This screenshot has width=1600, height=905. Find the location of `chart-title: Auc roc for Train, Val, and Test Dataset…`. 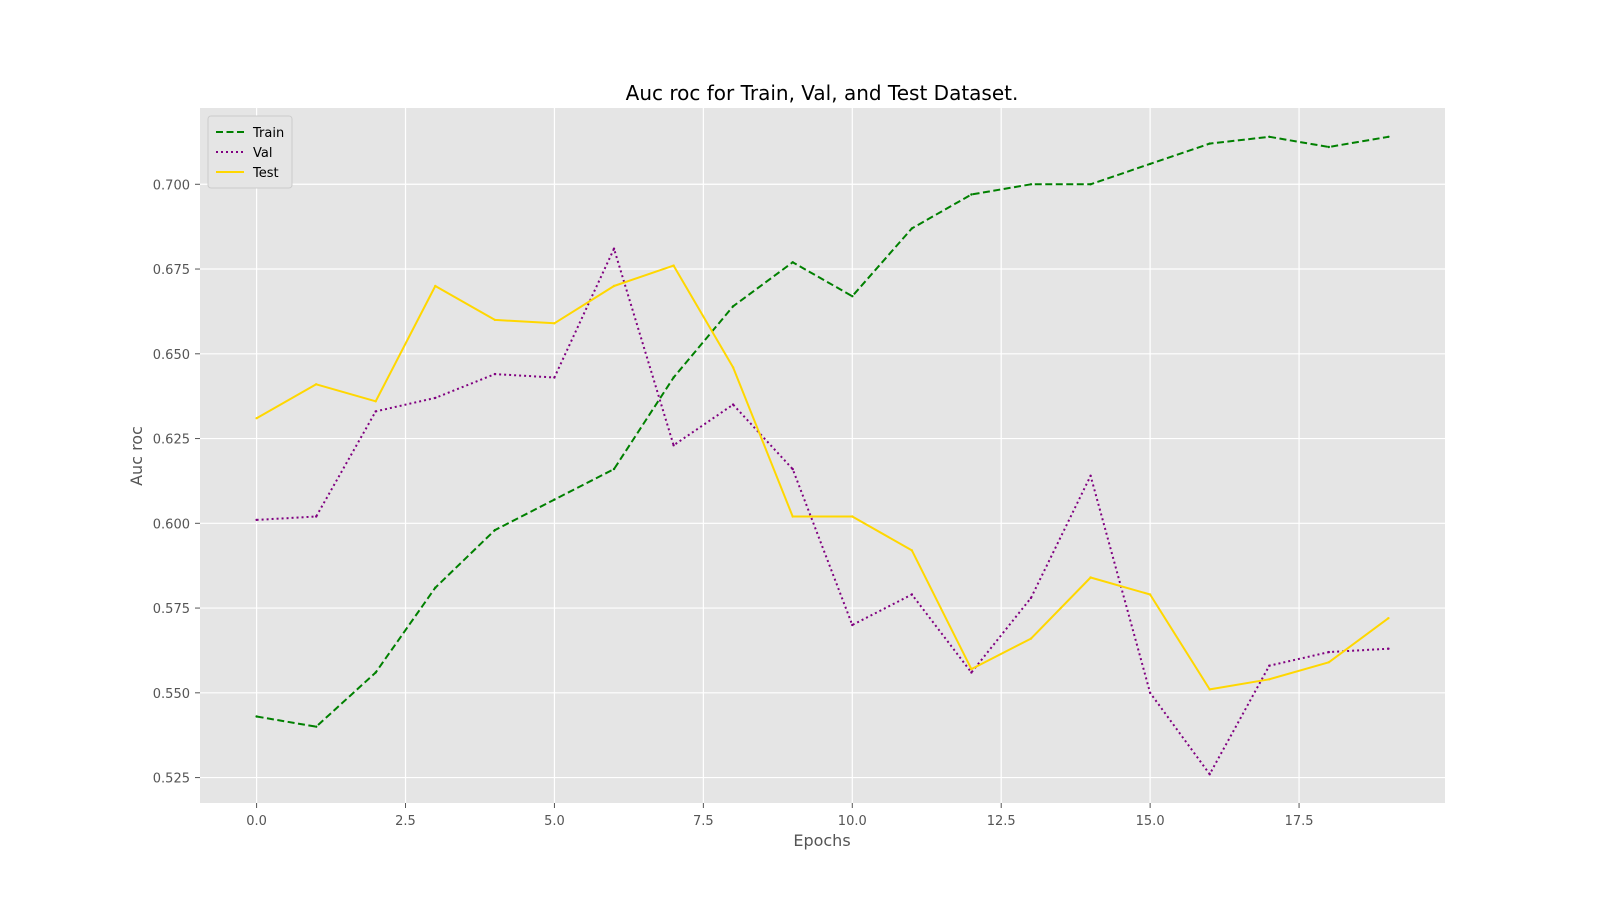

chart-title: Auc roc for Train, Val, and Test Dataset… is located at coordinates (822, 93).